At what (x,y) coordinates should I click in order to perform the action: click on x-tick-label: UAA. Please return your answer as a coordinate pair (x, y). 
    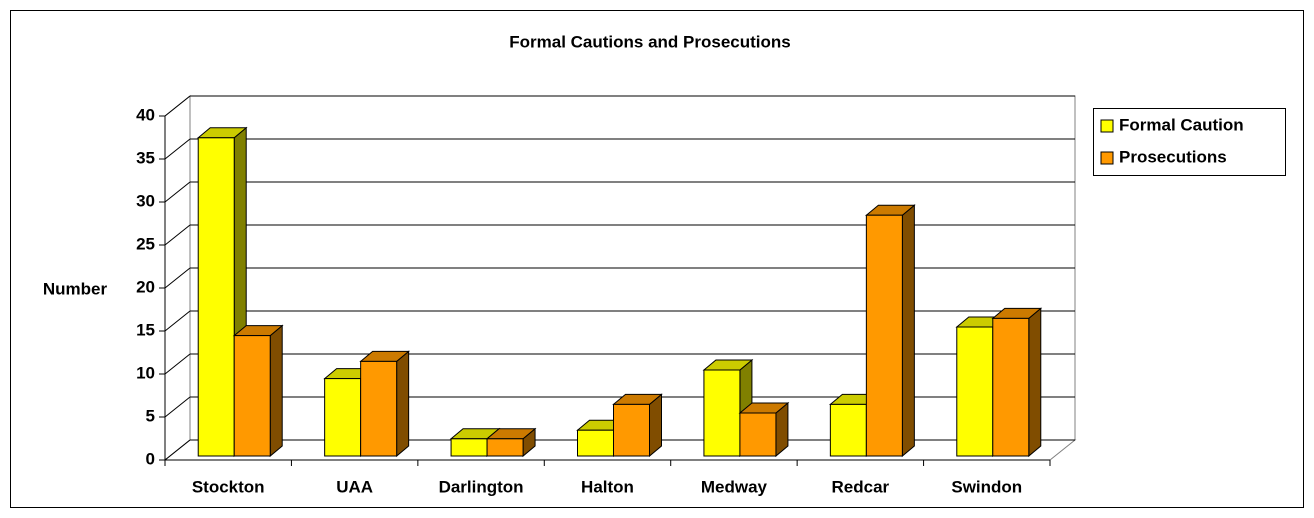
    Looking at the image, I should click on (354, 486).